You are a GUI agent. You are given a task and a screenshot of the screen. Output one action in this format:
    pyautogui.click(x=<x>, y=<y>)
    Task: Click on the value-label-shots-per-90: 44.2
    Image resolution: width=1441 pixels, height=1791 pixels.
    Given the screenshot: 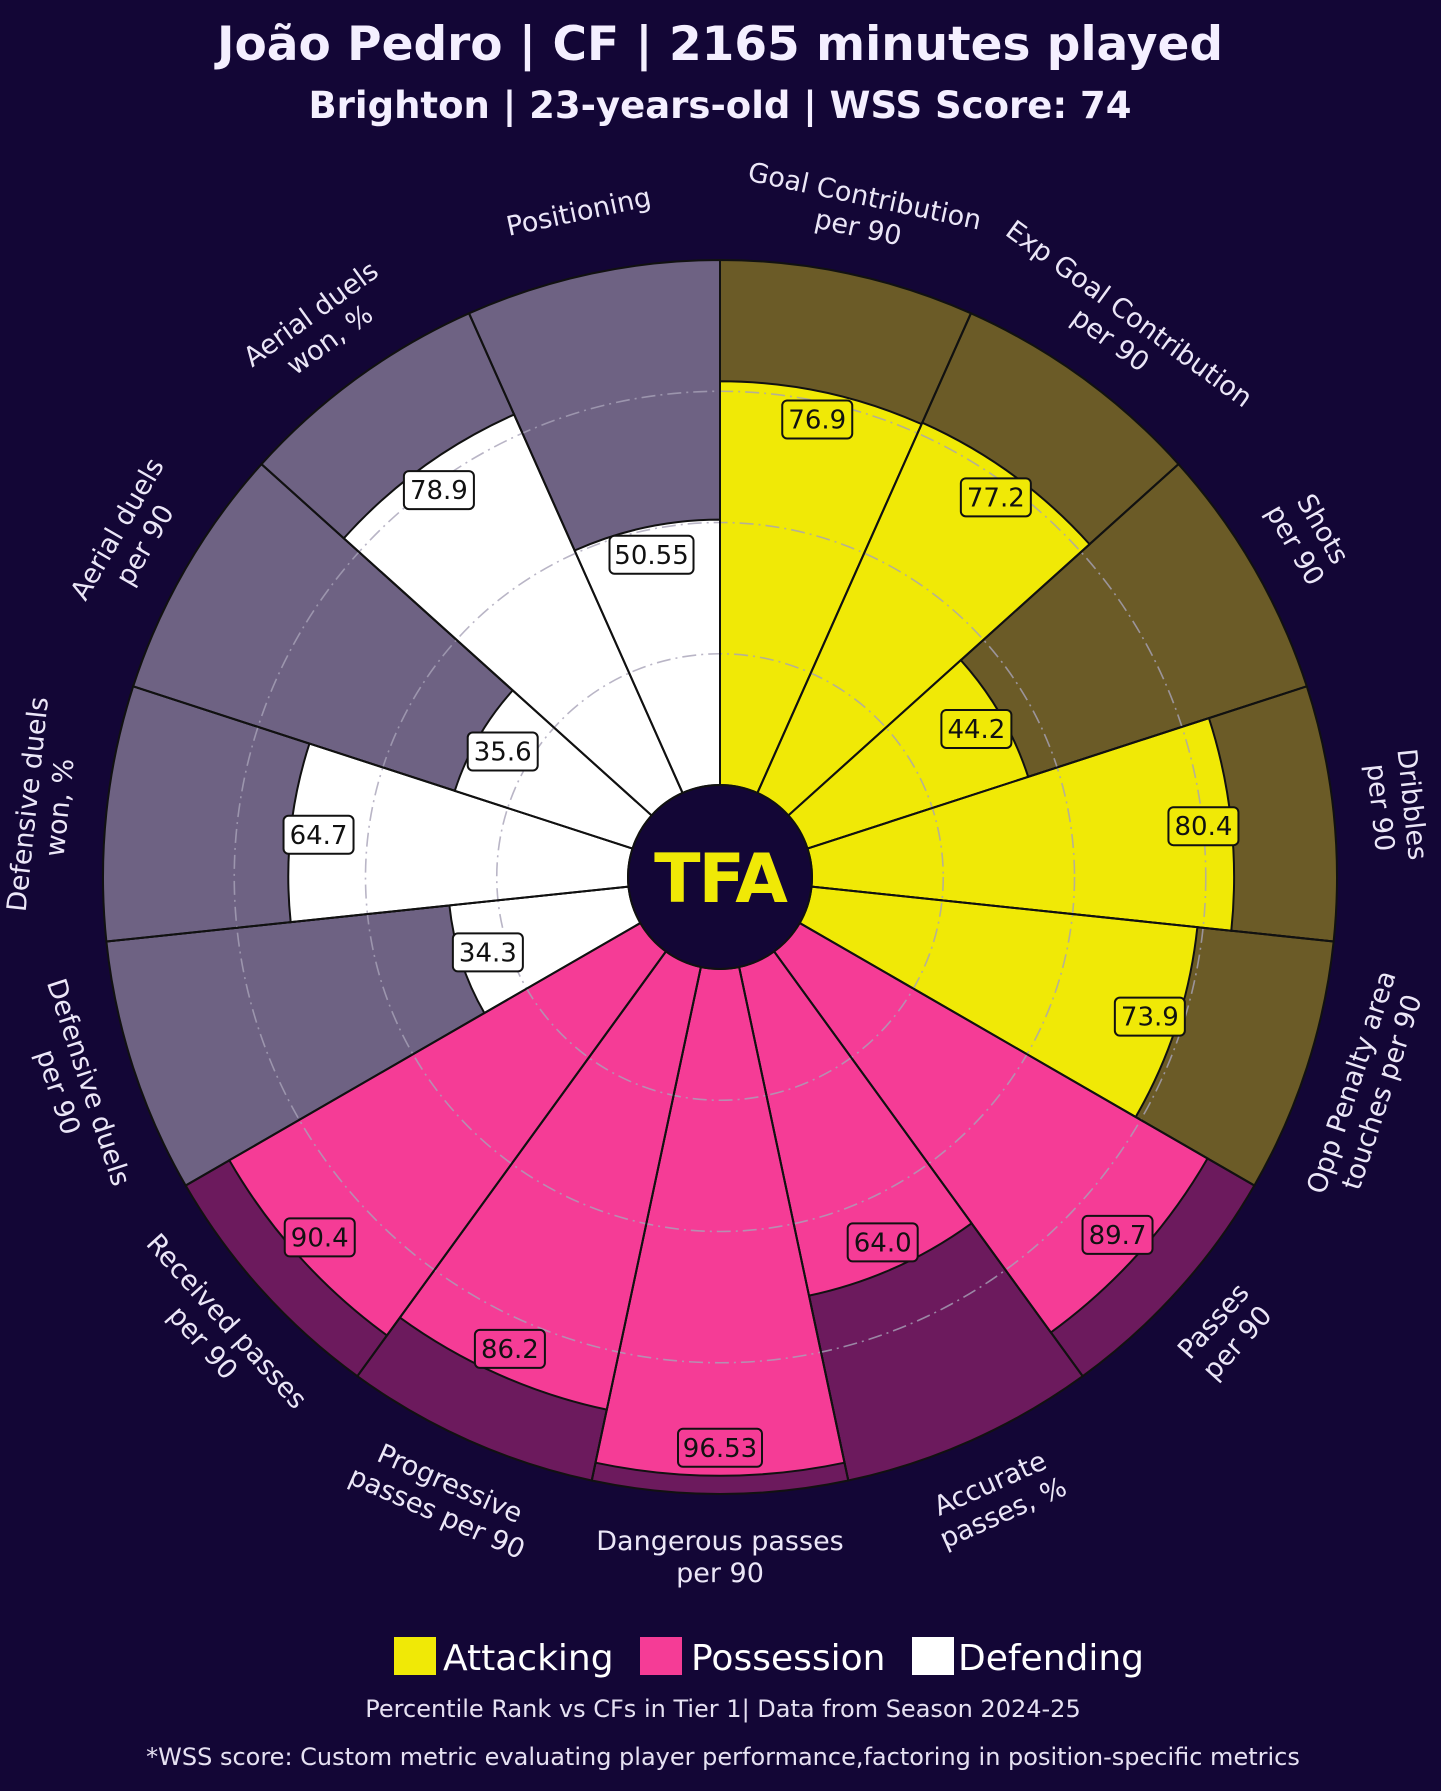 What is the action you would take?
    pyautogui.click(x=976, y=728)
    